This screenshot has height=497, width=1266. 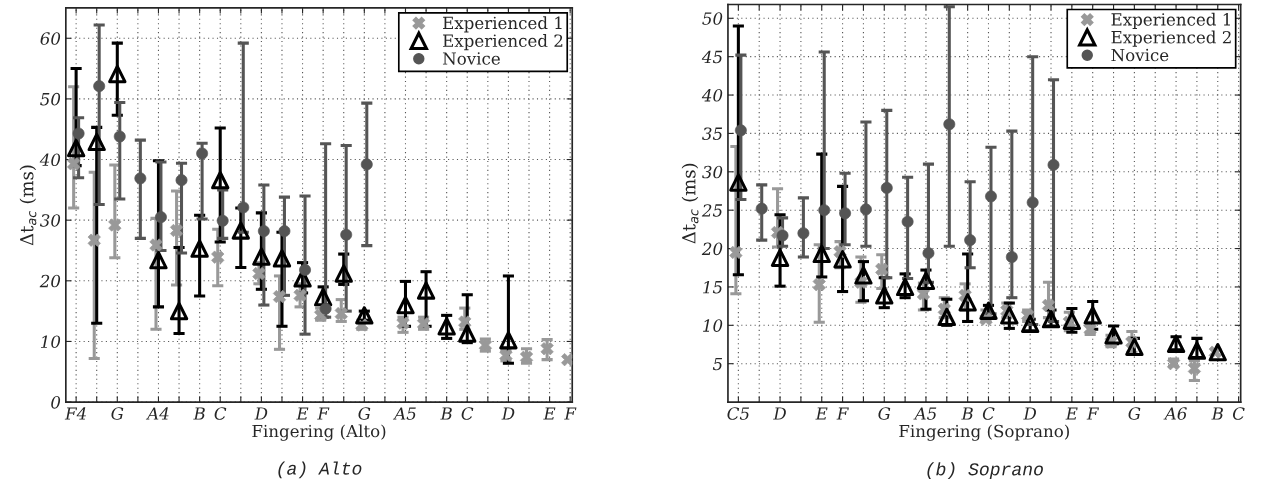 I want to click on y-tick-label: 60, so click(x=50, y=38).